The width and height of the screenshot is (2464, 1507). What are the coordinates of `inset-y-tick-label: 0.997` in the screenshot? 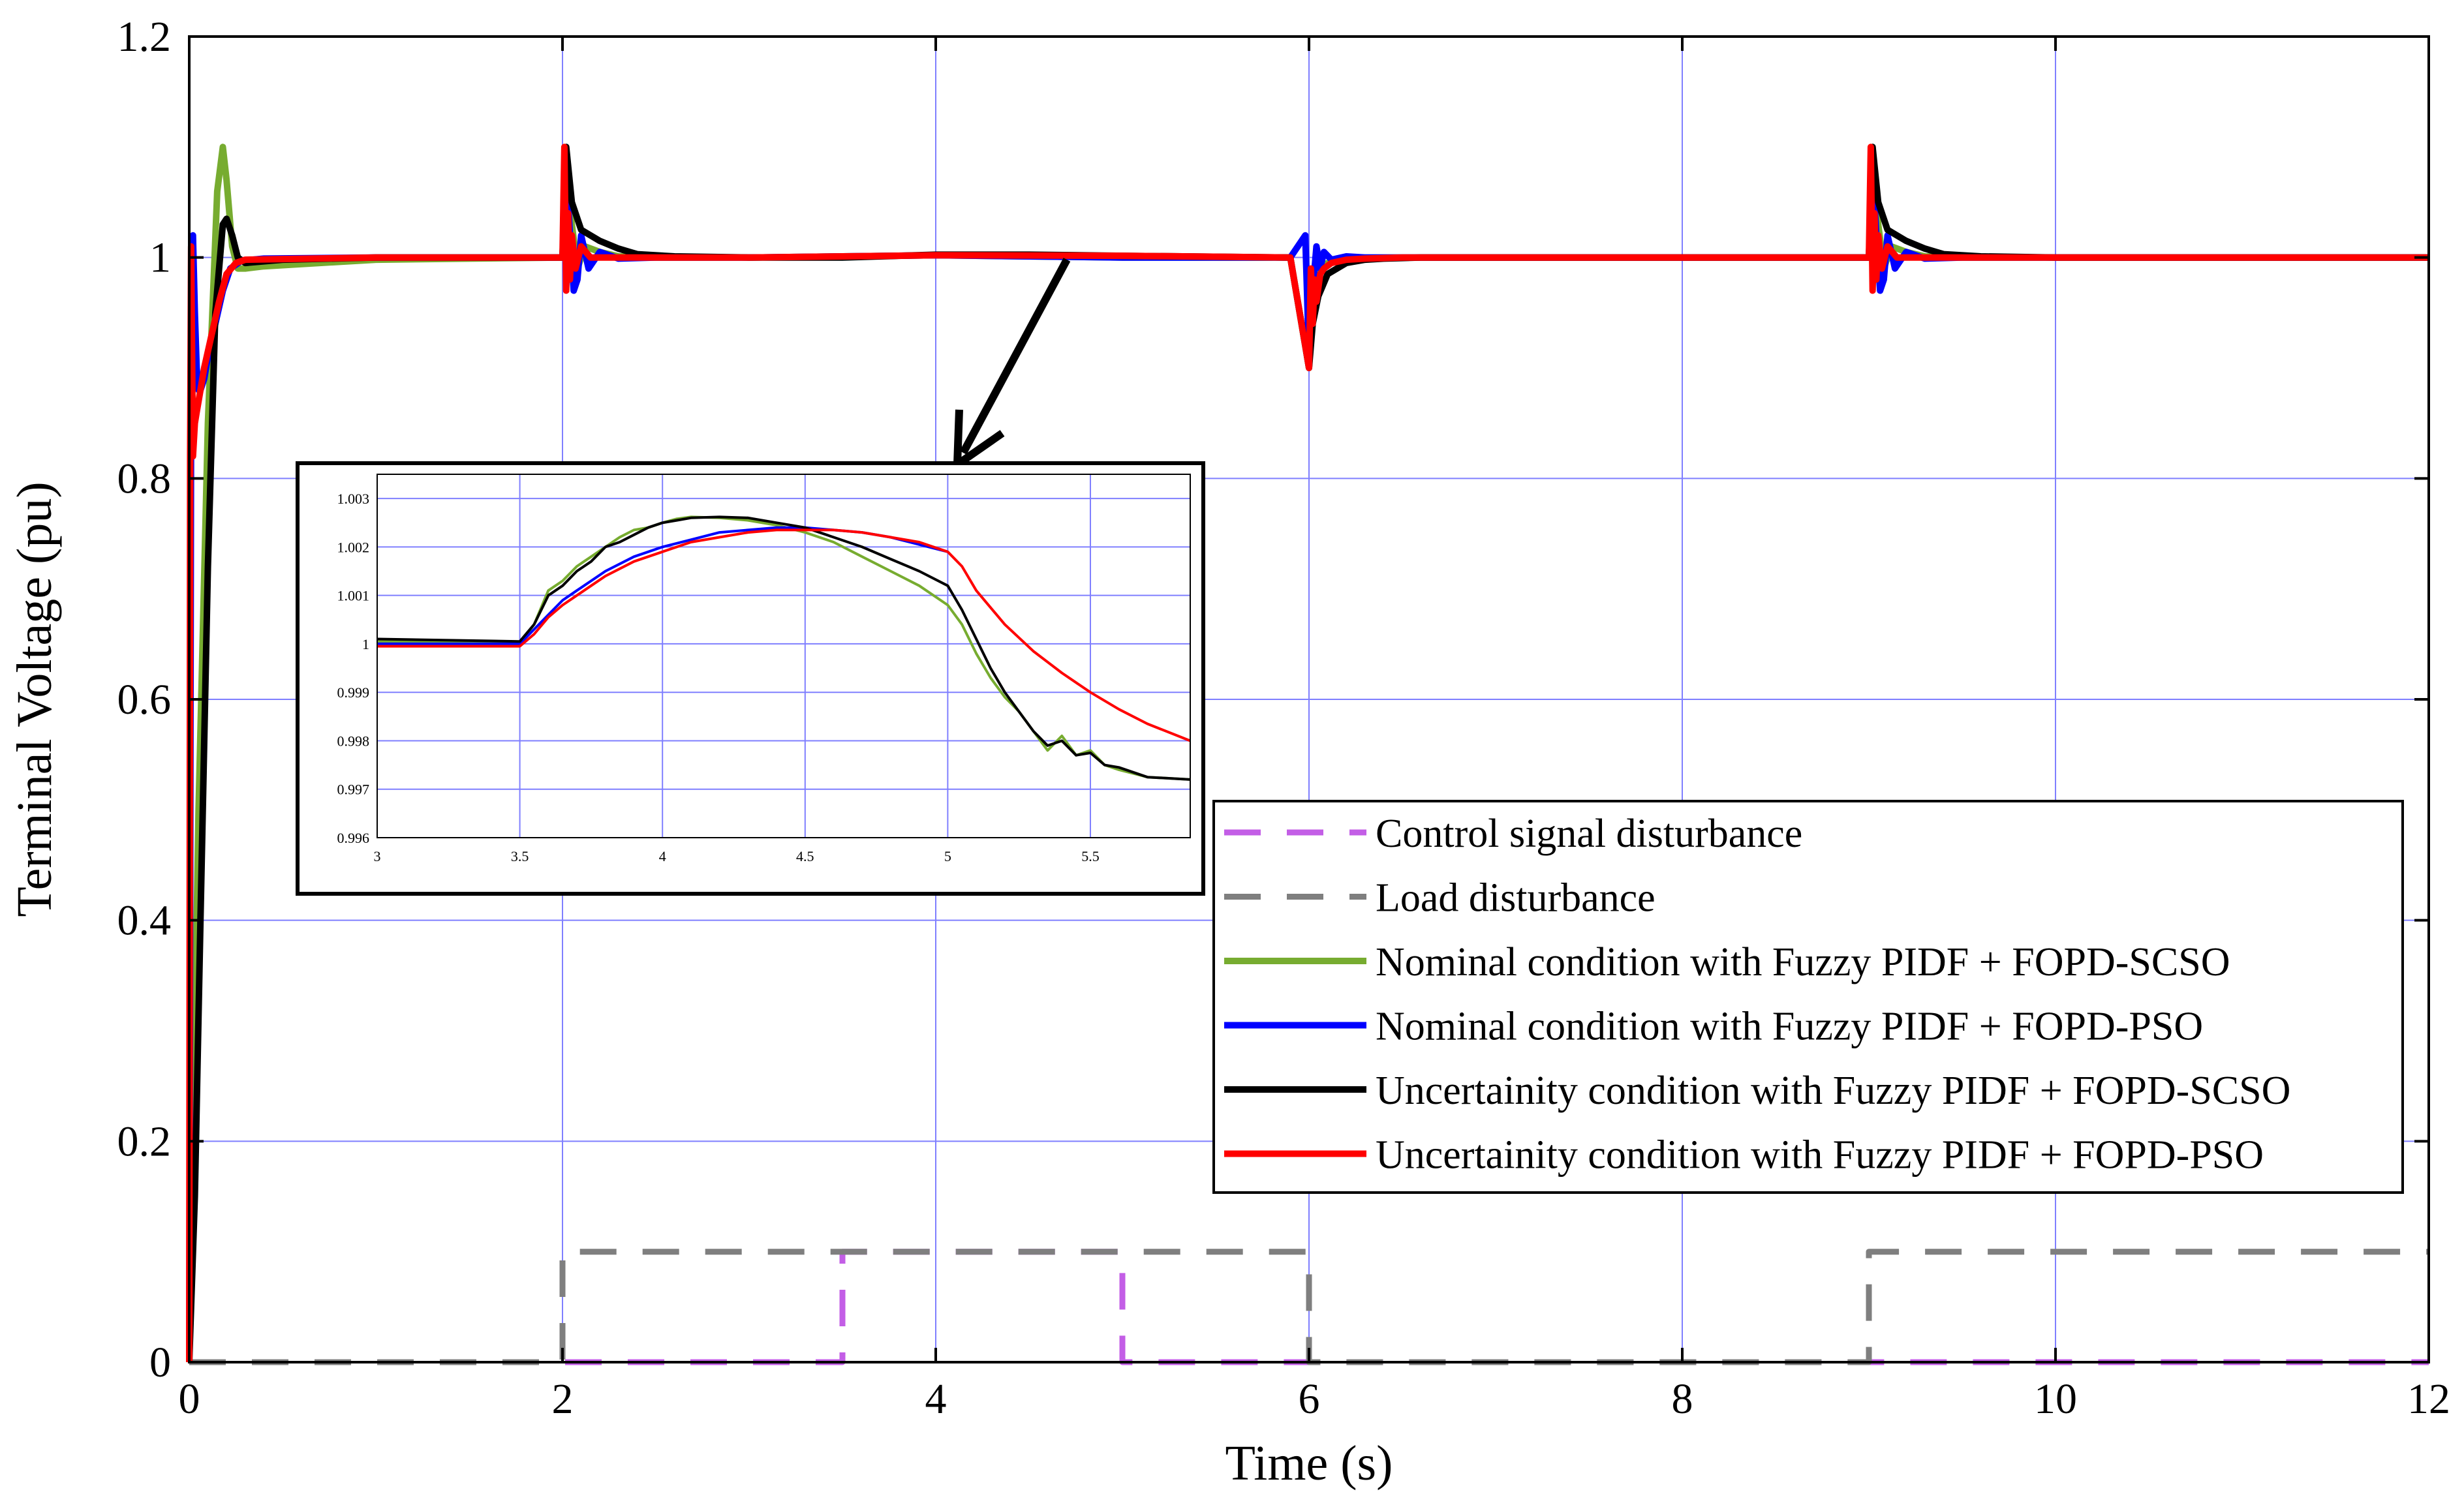 It's located at (354, 790).